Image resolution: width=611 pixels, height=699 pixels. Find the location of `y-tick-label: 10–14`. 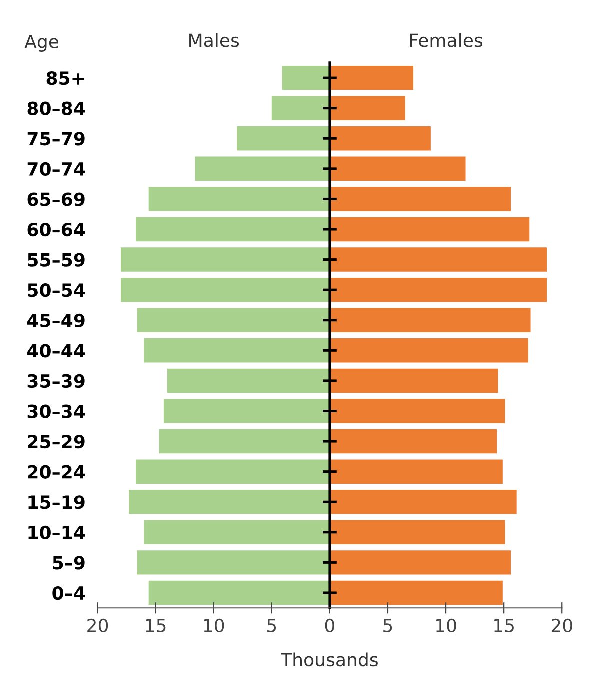

y-tick-label: 10–14 is located at coordinates (57, 533).